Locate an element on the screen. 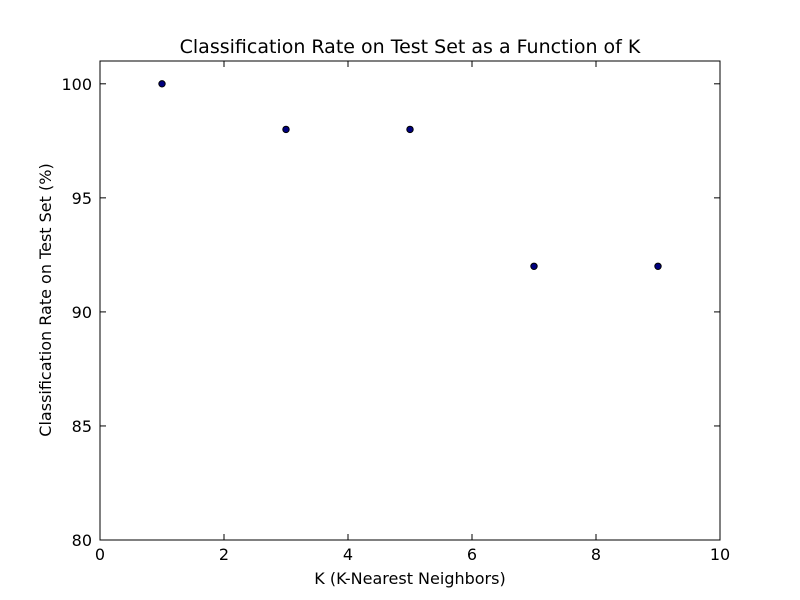 This screenshot has height=600, width=800. x-tick-label: 8 is located at coordinates (596, 554).